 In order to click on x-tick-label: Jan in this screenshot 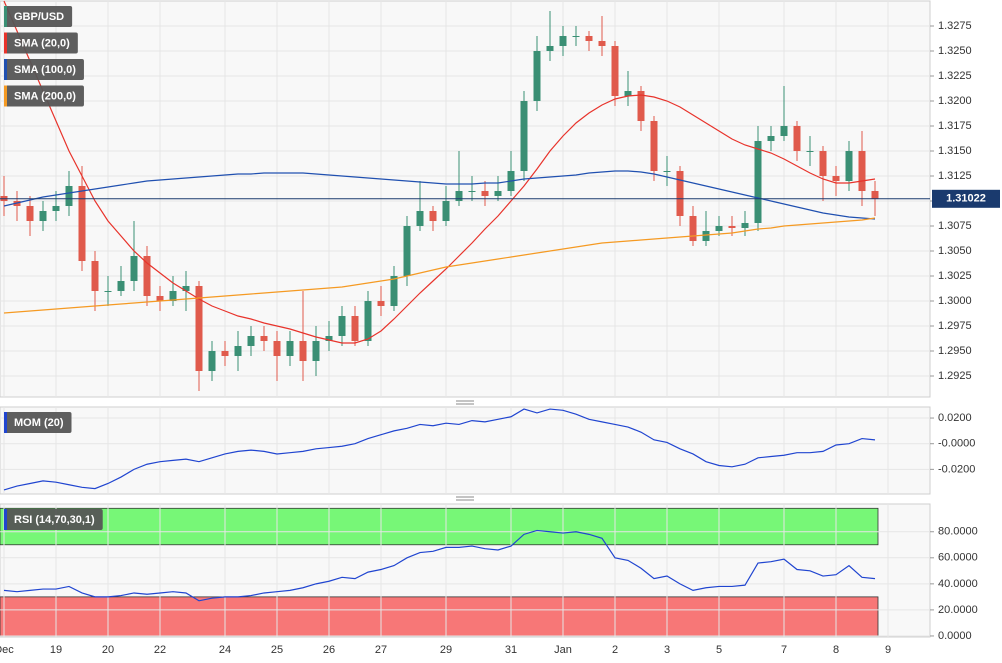, I will do `click(563, 650)`.